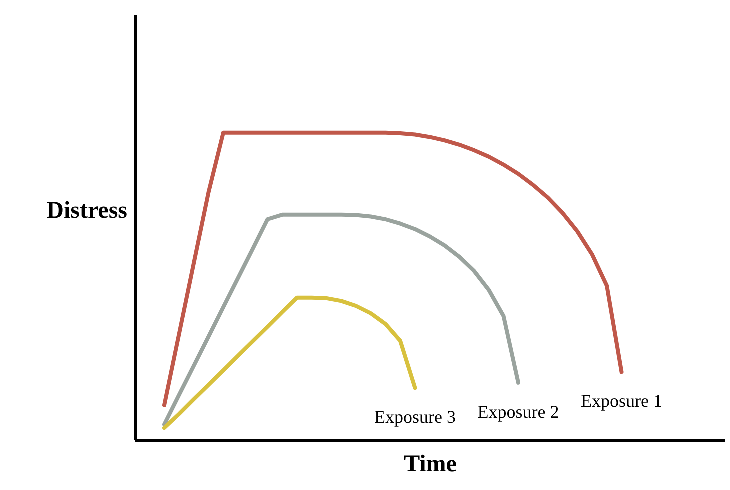  Describe the element at coordinates (87, 211) in the screenshot. I see `y-axis-title: Distress` at that location.